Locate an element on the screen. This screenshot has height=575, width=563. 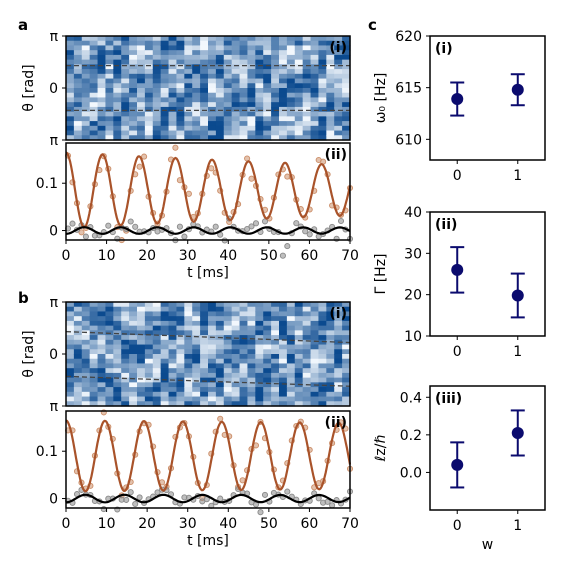
a_ii-ytick-label: 0 is located at coordinates (53, 232).